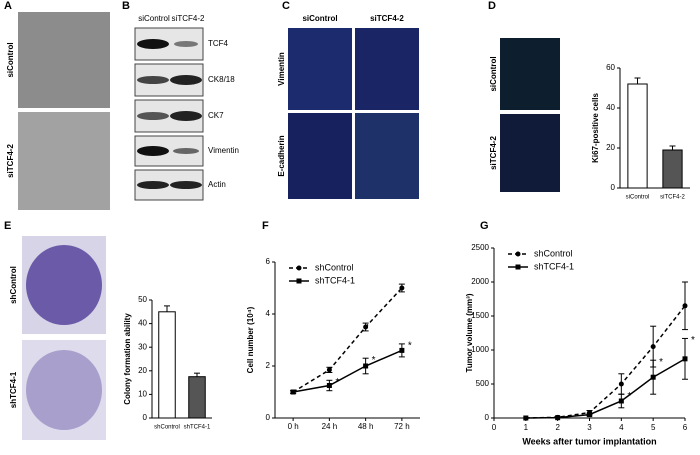 This screenshot has height=455, width=700. I want to click on y-tick-label: 2000, so click(480, 281).